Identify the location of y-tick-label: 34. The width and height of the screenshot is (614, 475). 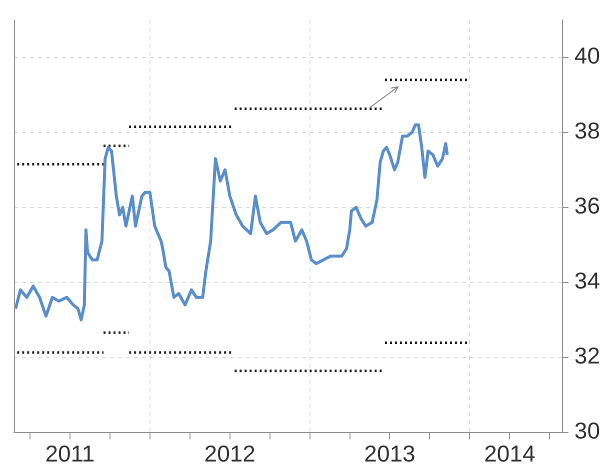
(587, 281).